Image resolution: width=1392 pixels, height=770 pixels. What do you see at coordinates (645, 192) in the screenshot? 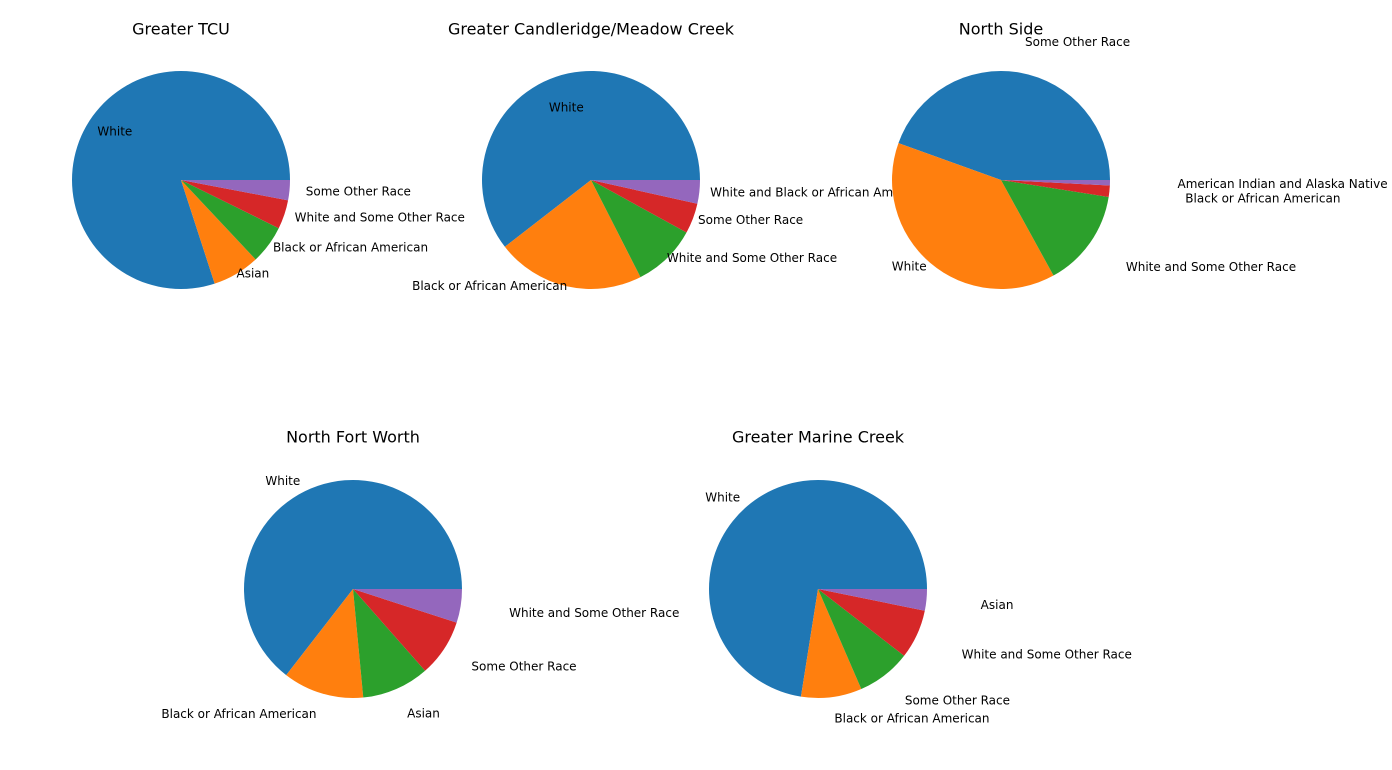
I see `pie-slice-white-and-black-or-african-american` at bounding box center [645, 192].